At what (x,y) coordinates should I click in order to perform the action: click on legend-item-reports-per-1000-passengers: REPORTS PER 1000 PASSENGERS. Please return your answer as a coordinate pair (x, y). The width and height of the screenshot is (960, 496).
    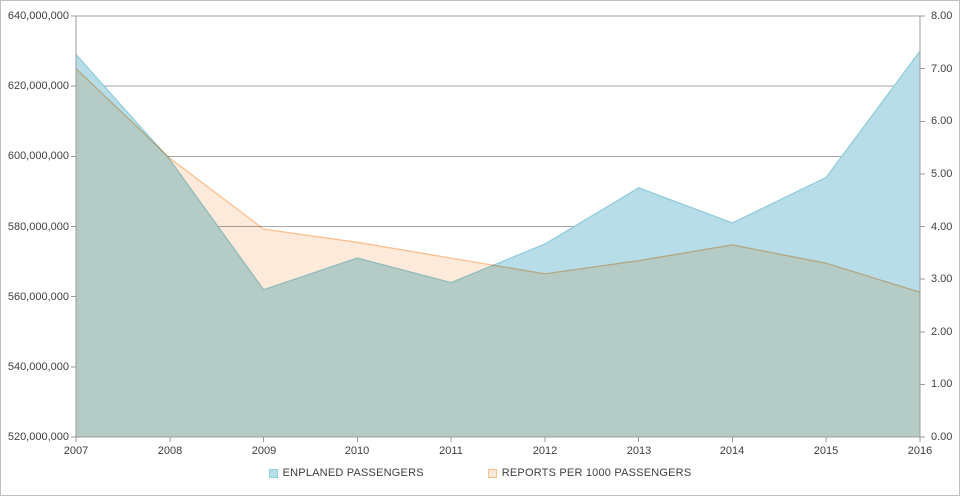
    Looking at the image, I should click on (589, 473).